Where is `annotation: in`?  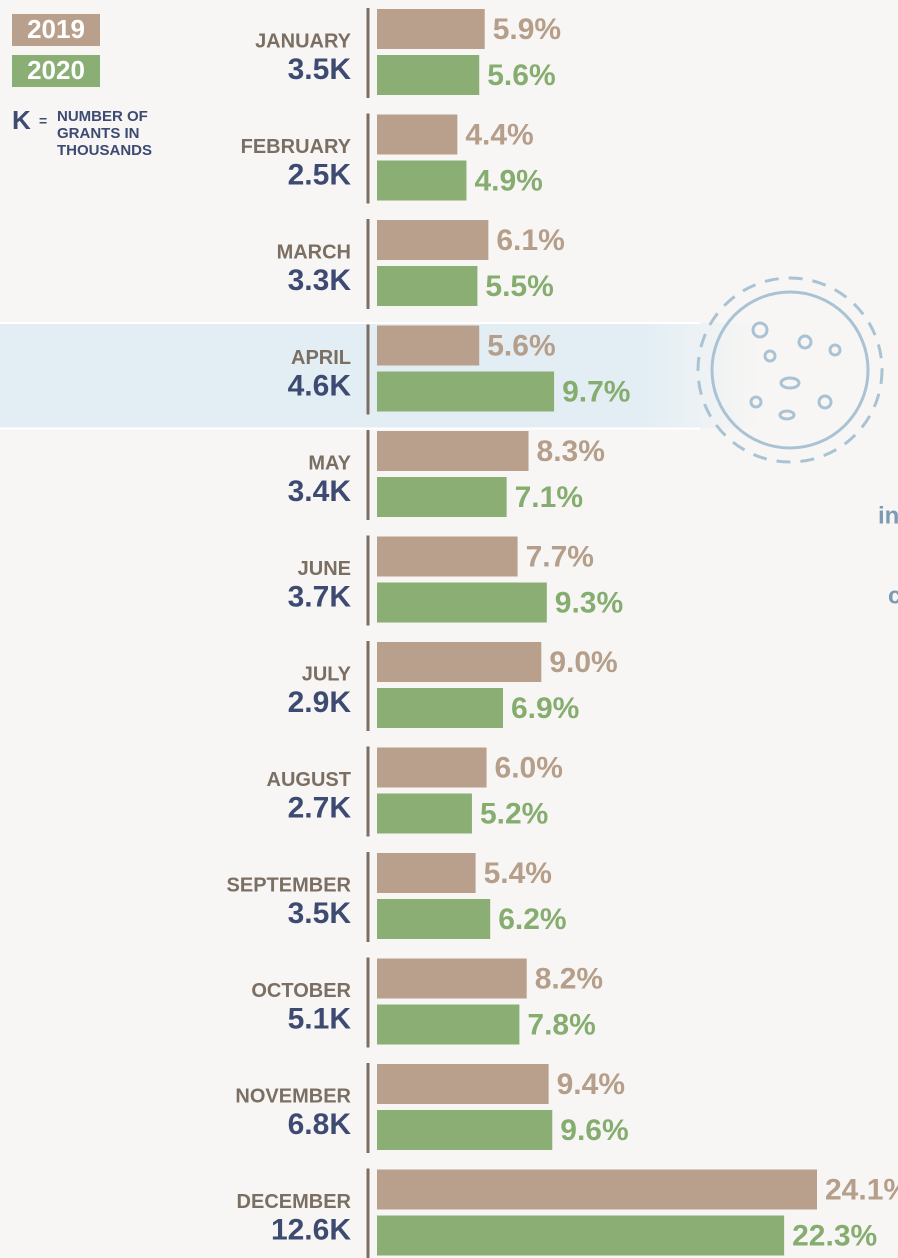 annotation: in is located at coordinates (888, 515).